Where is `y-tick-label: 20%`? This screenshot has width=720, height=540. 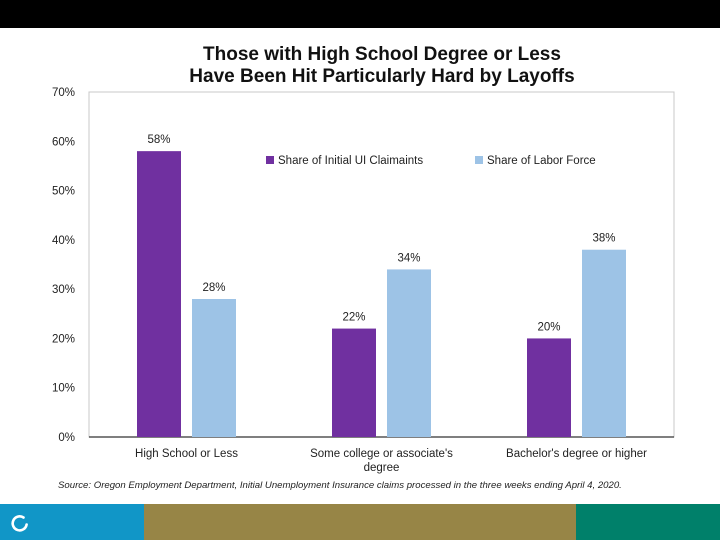 y-tick-label: 20% is located at coordinates (63, 339).